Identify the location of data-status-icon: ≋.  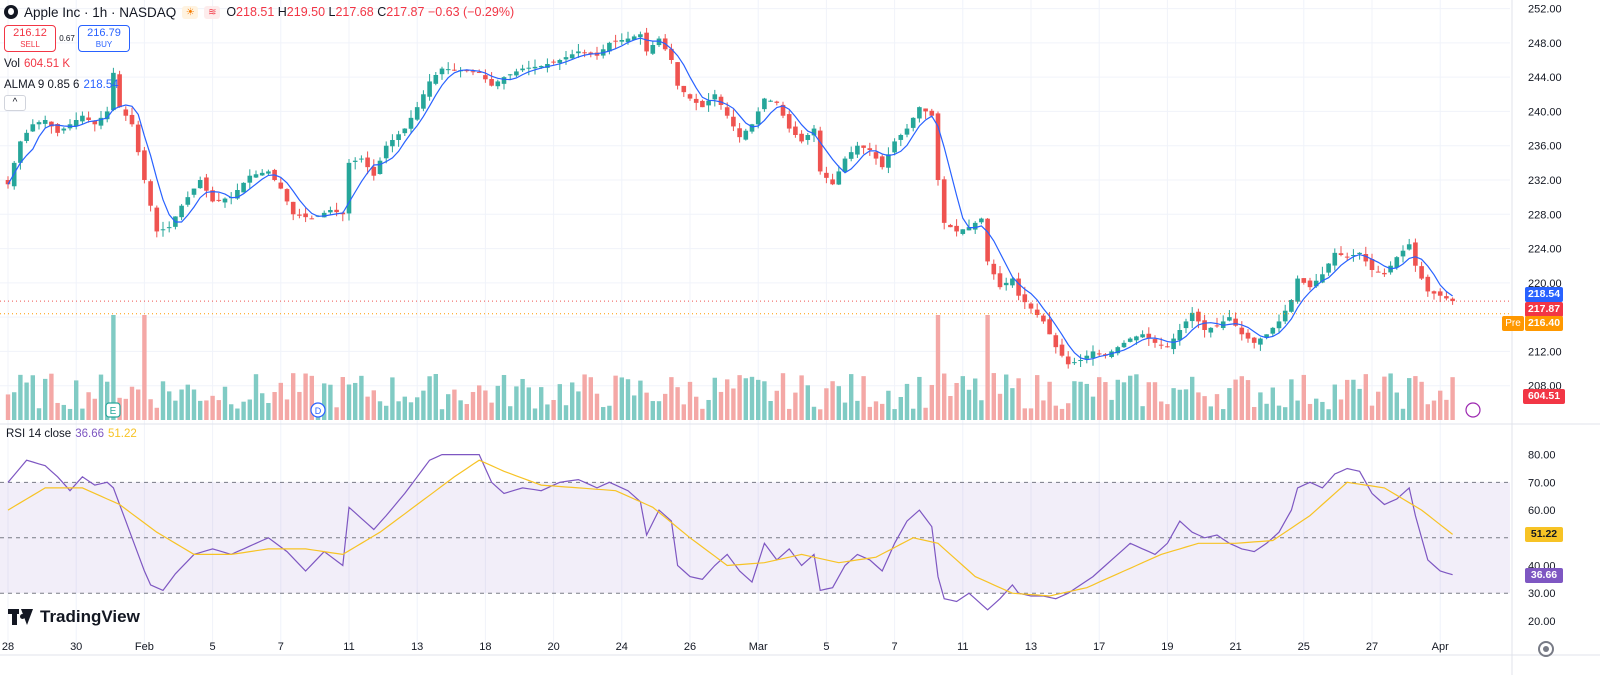
(212, 12).